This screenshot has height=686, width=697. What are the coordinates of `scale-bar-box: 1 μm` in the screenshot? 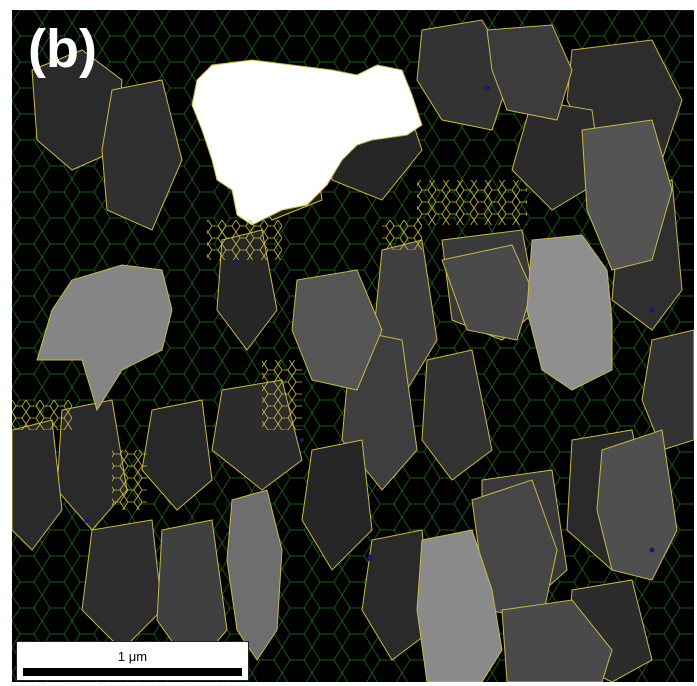 It's located at (132, 661).